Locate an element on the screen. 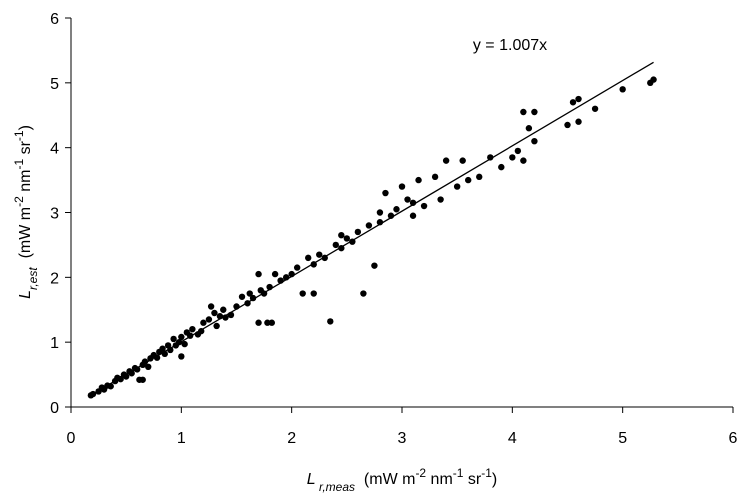 This screenshot has width=743, height=495. label-part: r,meas is located at coordinates (335, 487).